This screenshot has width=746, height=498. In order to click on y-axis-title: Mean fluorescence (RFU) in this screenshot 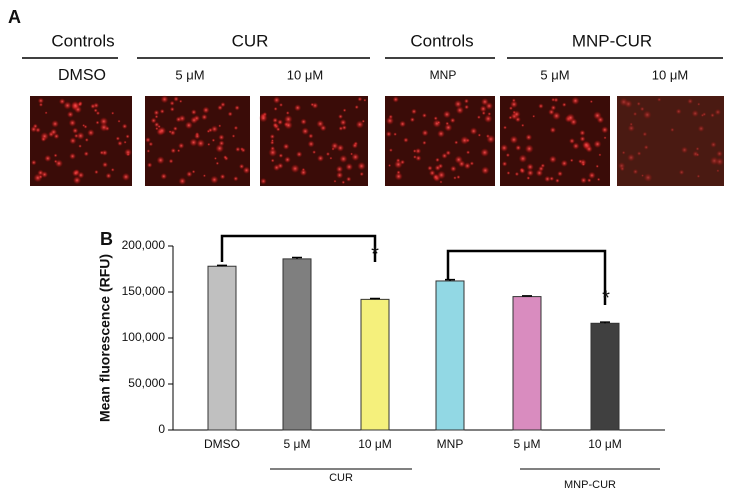, I will do `click(105, 338)`.